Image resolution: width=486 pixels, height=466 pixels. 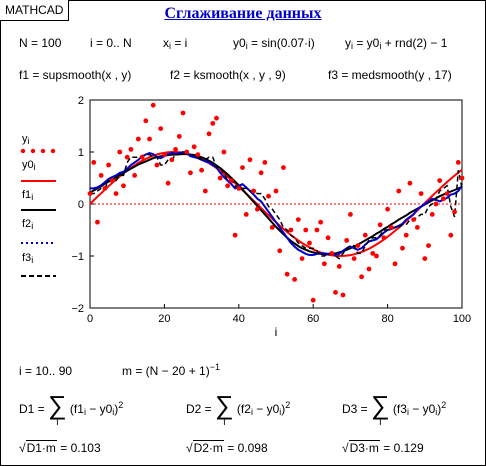 What do you see at coordinates (28, 224) in the screenshot?
I see `legend-f2-label: f2i` at bounding box center [28, 224].